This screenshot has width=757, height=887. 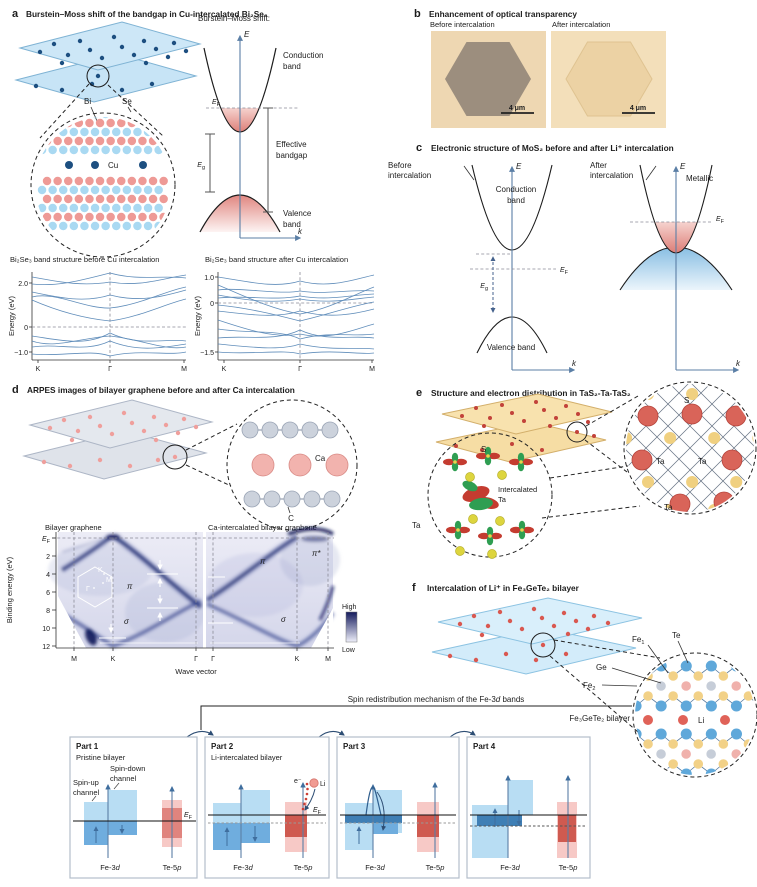 What do you see at coordinates (11, 315) in the screenshot?
I see `plot-before-ylabel: Energy (eV)` at bounding box center [11, 315].